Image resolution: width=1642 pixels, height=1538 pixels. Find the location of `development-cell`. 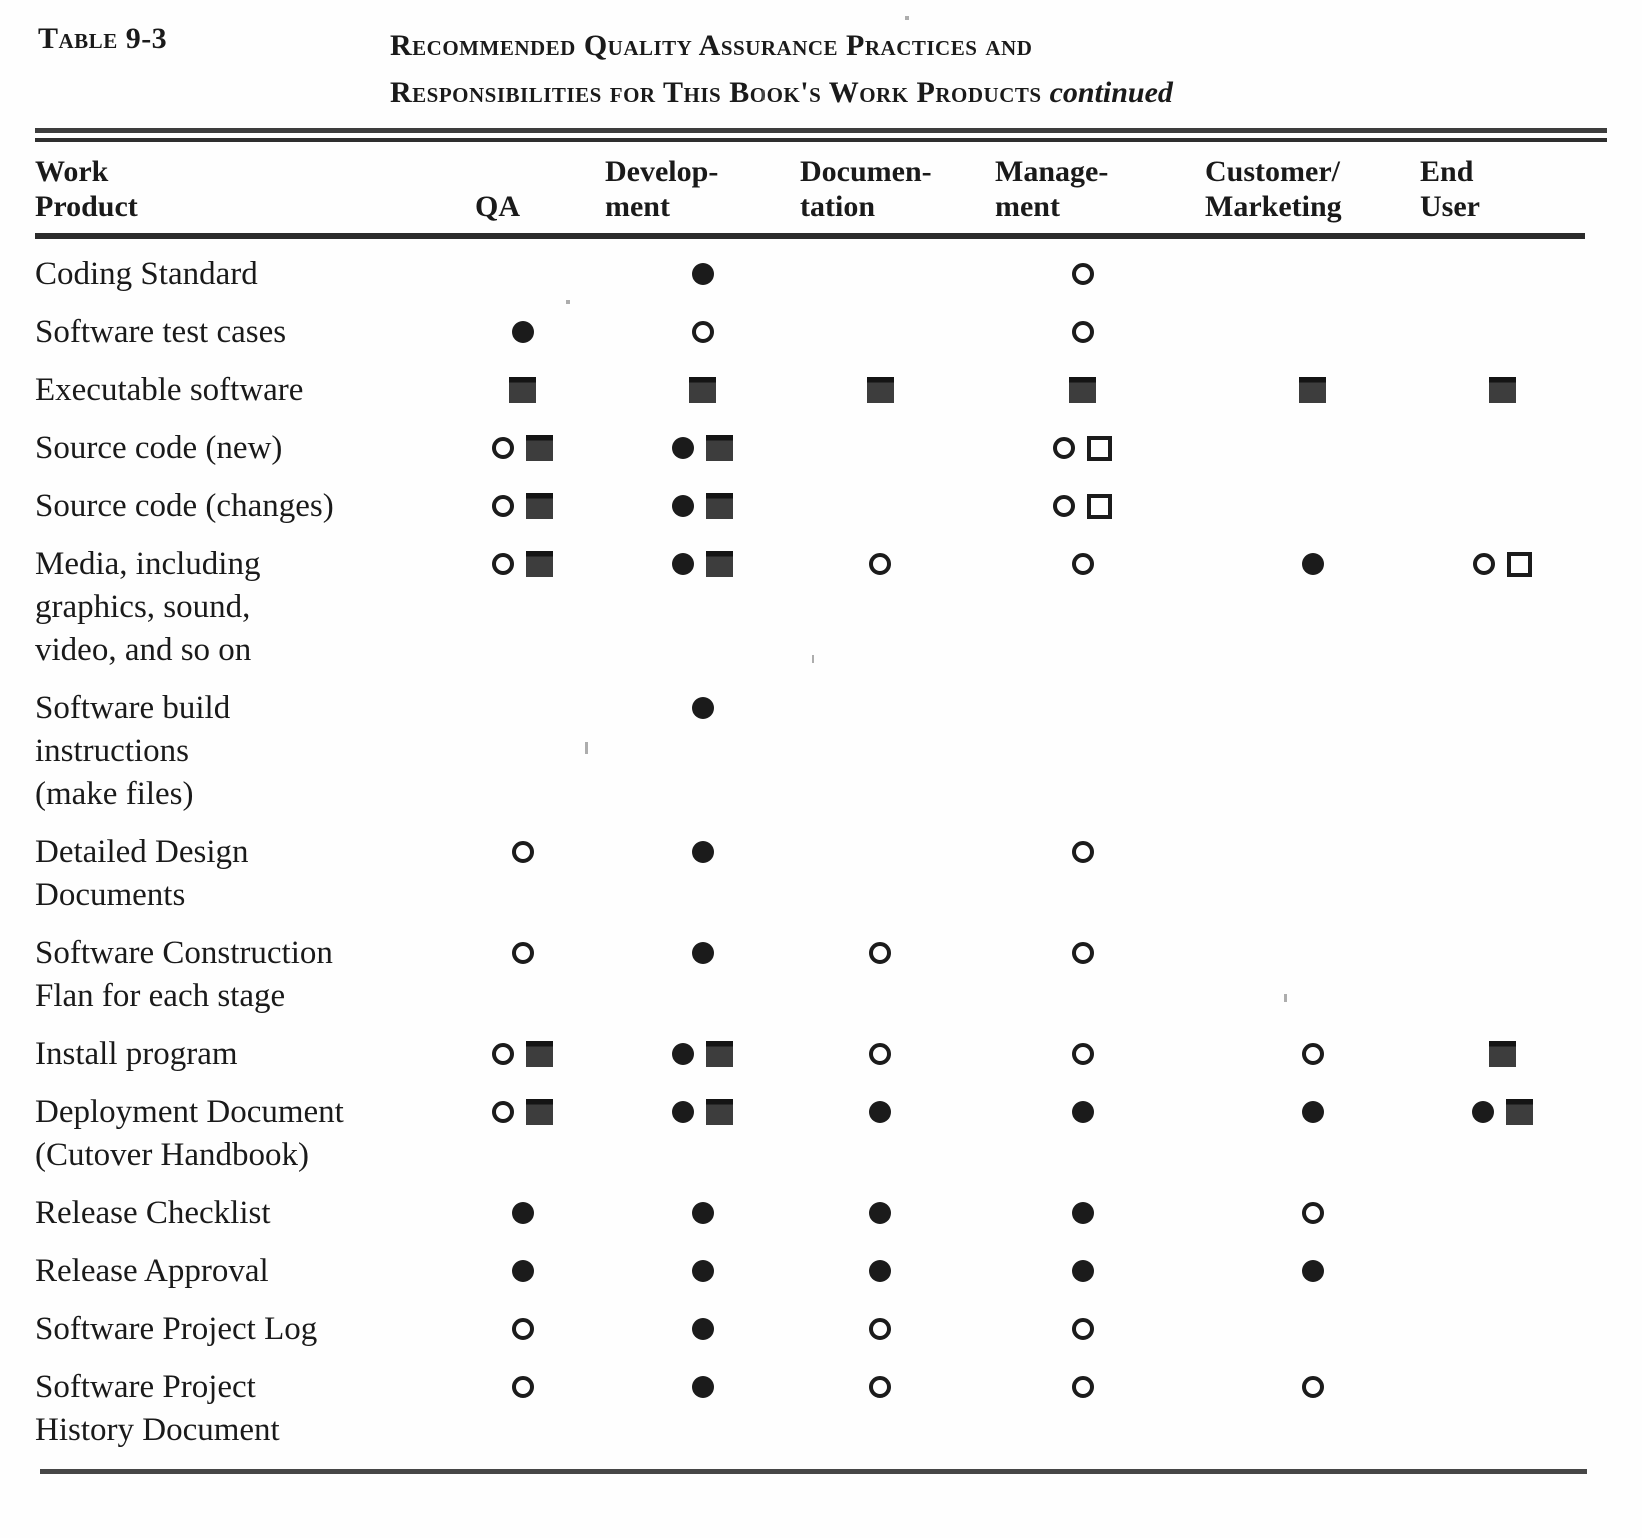

development-cell is located at coordinates (702, 615).